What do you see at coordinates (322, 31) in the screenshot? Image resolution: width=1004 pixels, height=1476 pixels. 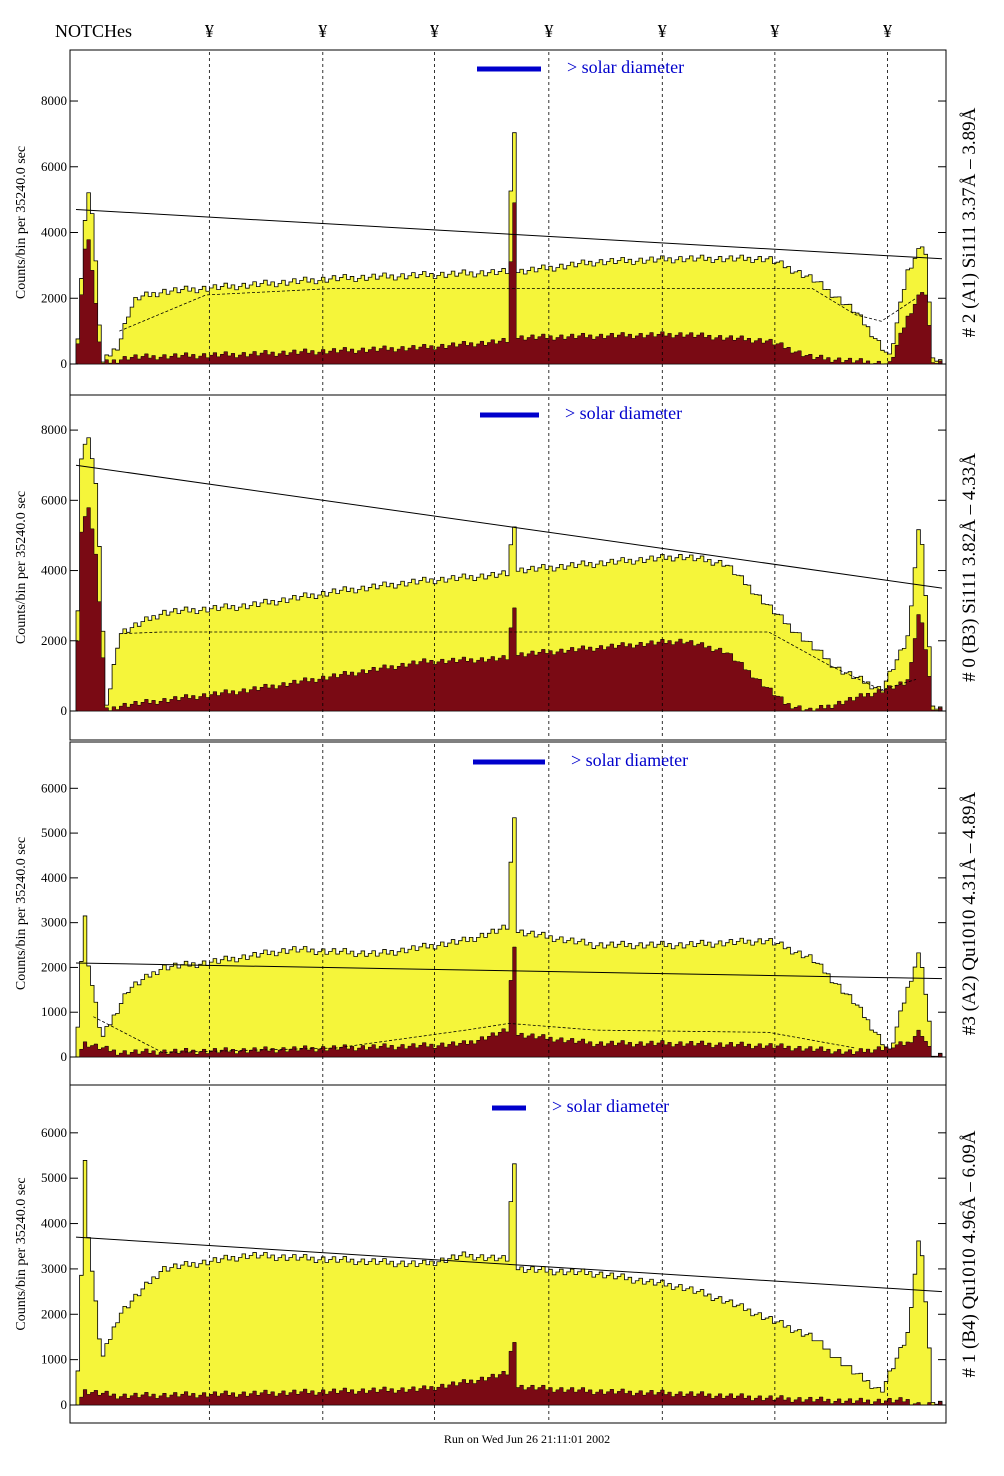 I see `notch-symbol-1: ¥` at bounding box center [322, 31].